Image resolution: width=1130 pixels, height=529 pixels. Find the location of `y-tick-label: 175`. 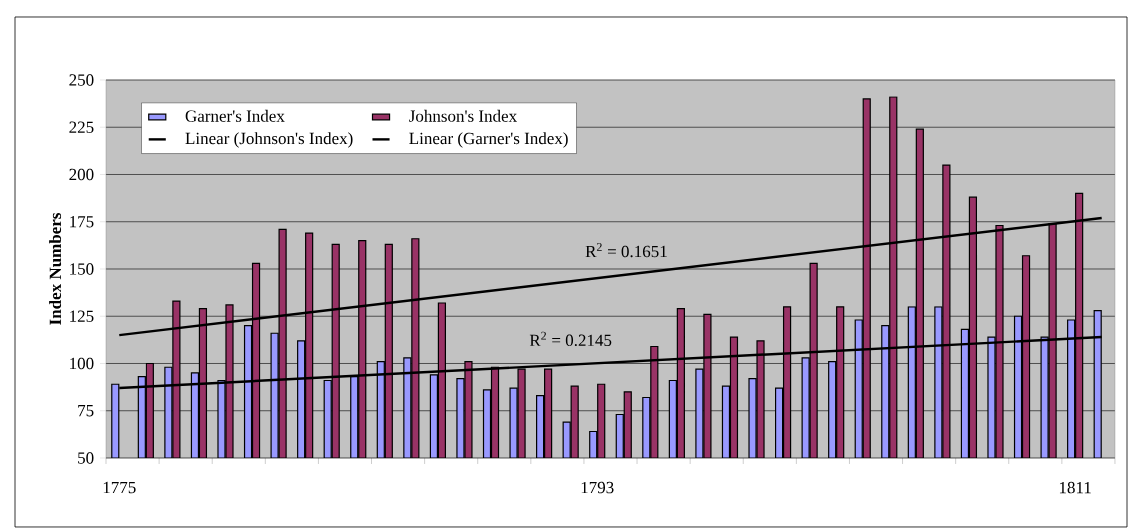

y-tick-label: 175 is located at coordinates (82, 222).